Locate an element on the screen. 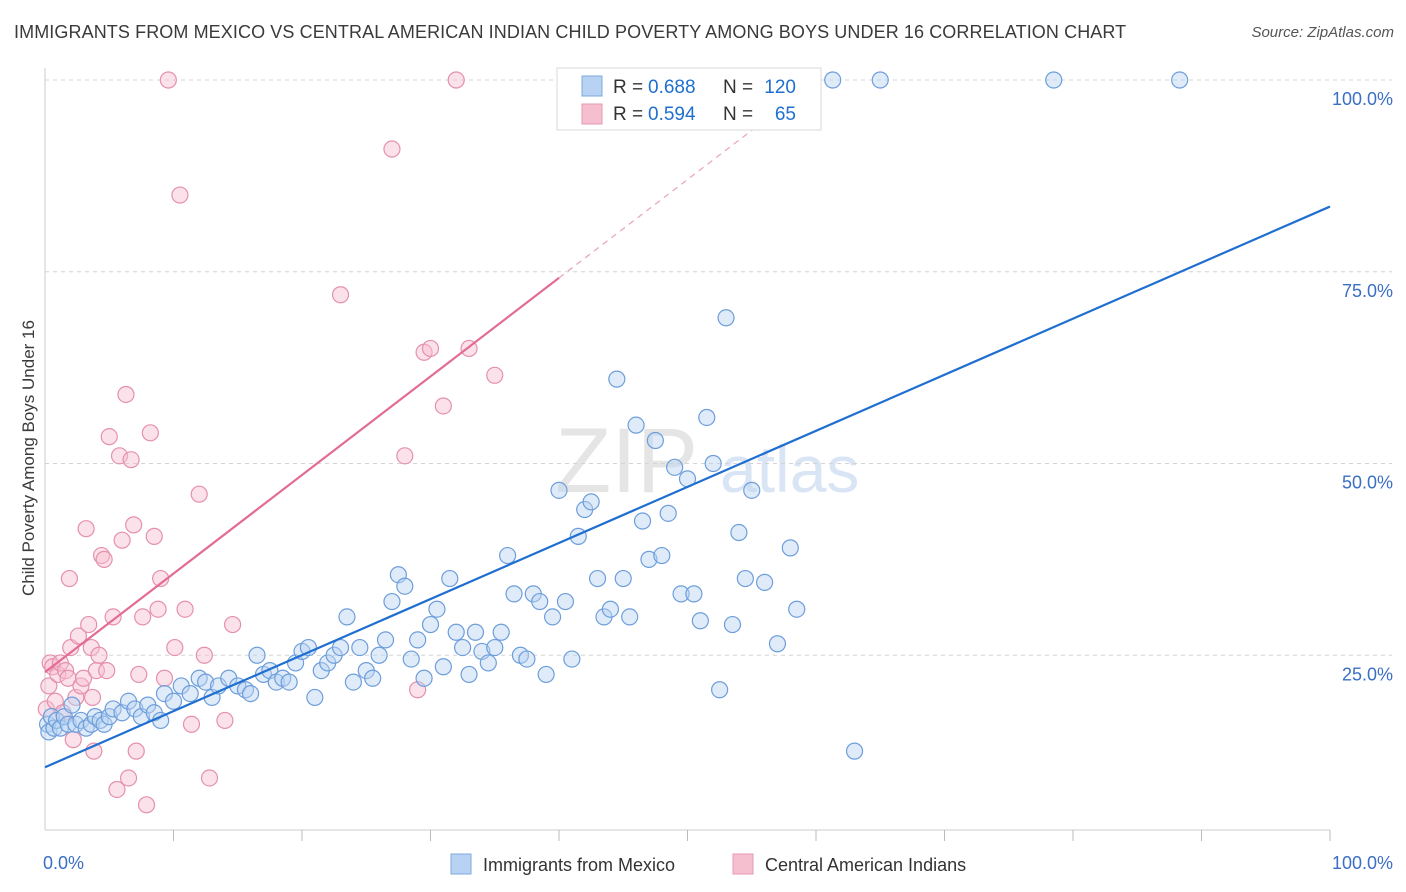 The height and width of the screenshot is (892, 1406). y-tick-label: 75.0% is located at coordinates (1367, 291).